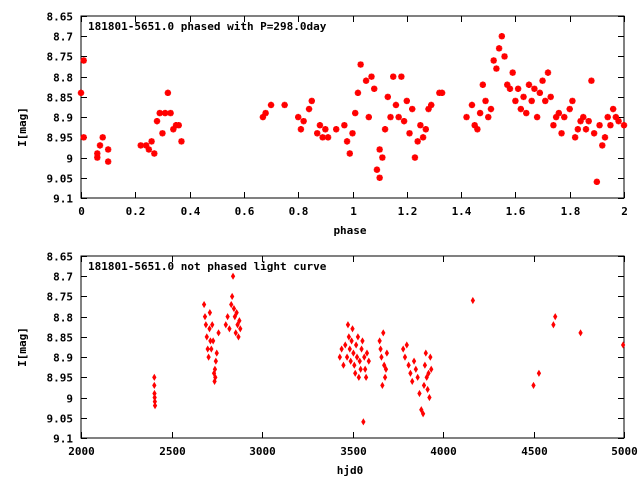  What do you see at coordinates (69, 399) in the screenshot?
I see `unphased-y-tick-label: 9` at bounding box center [69, 399].